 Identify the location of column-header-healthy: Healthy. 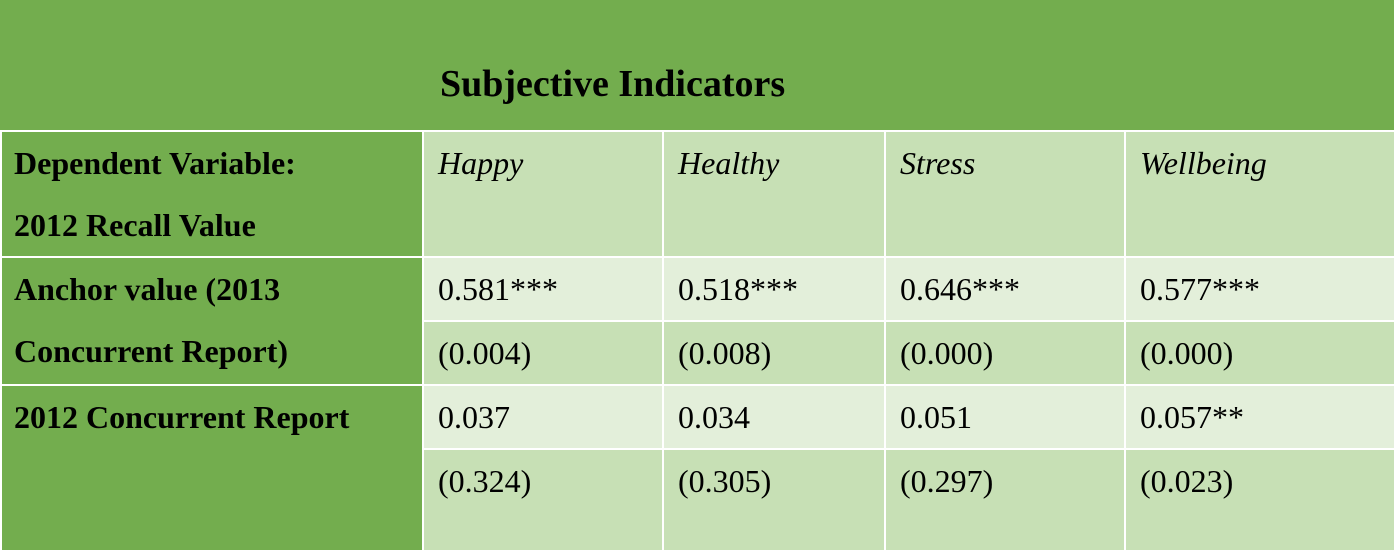
(774, 194).